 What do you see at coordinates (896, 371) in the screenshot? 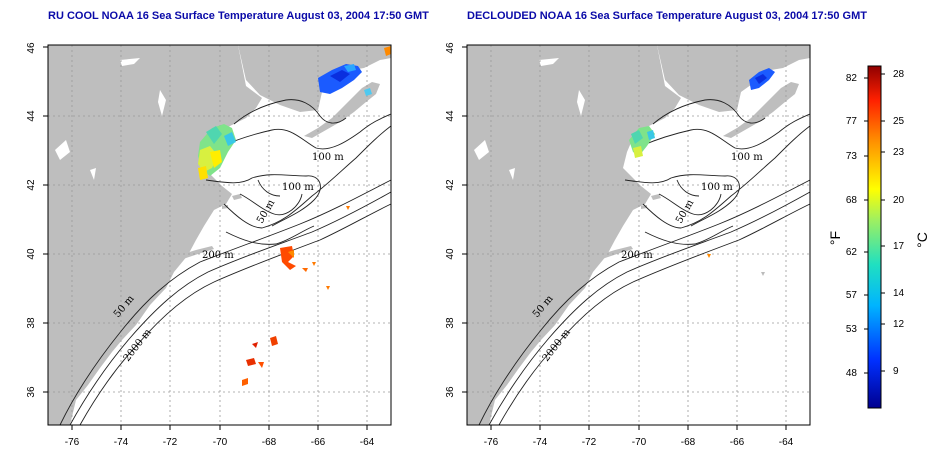
I see `svg-text: 9` at bounding box center [896, 371].